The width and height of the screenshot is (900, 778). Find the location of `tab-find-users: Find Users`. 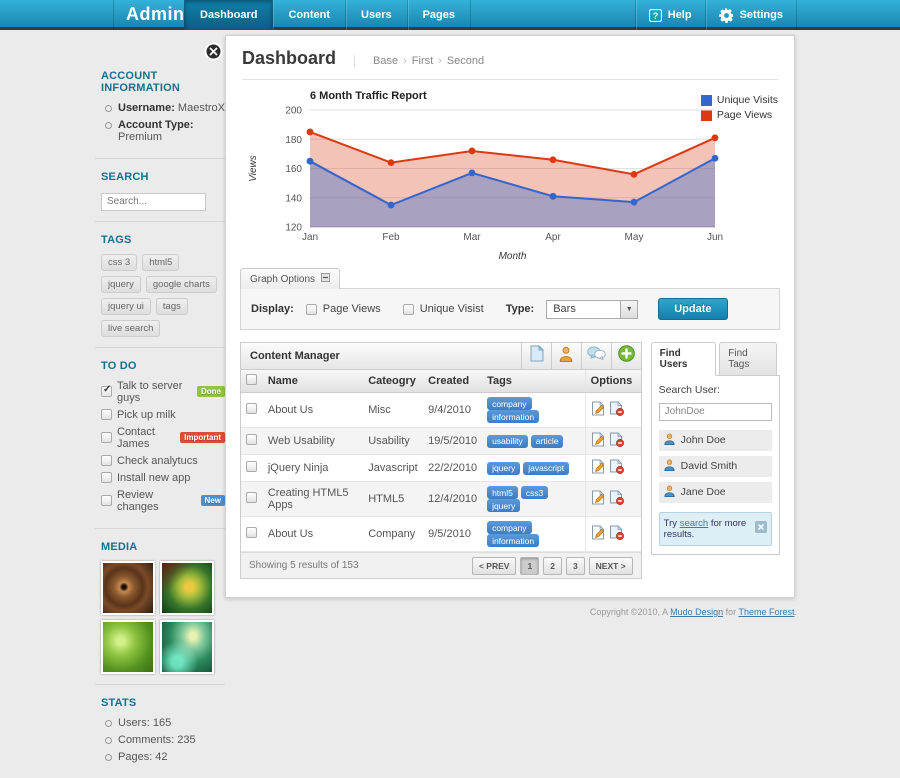

tab-find-users: Find Users is located at coordinates (683, 359).